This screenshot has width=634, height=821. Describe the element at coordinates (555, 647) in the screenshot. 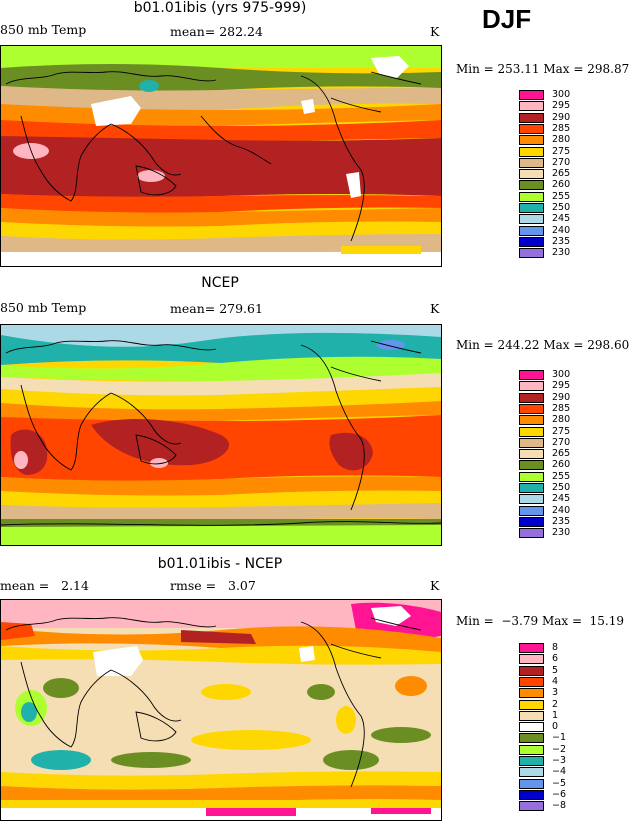

I see `legend-label: 8` at that location.